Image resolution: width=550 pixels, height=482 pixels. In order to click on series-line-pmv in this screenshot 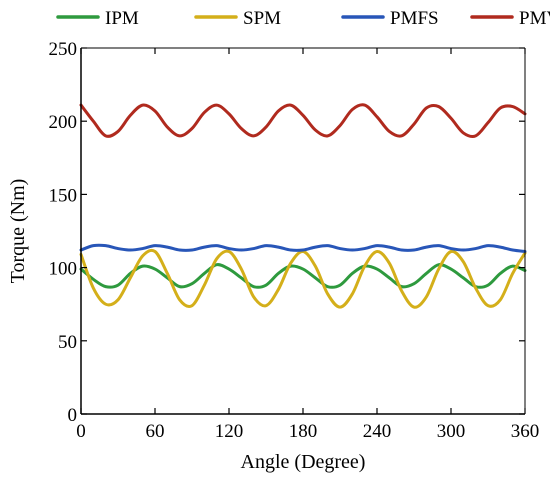, I will do `click(303, 121)`.